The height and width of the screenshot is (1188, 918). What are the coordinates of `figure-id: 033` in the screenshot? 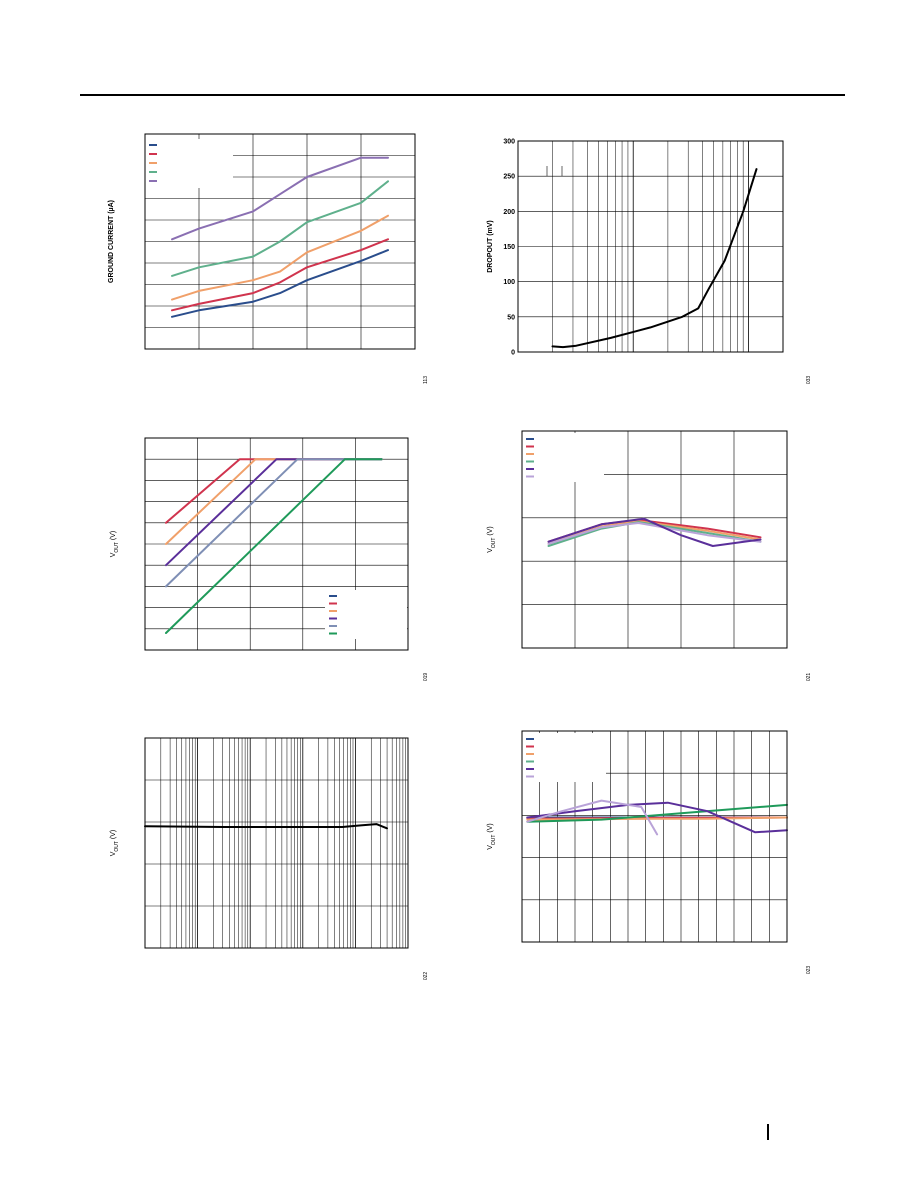 It's located at (809, 380).